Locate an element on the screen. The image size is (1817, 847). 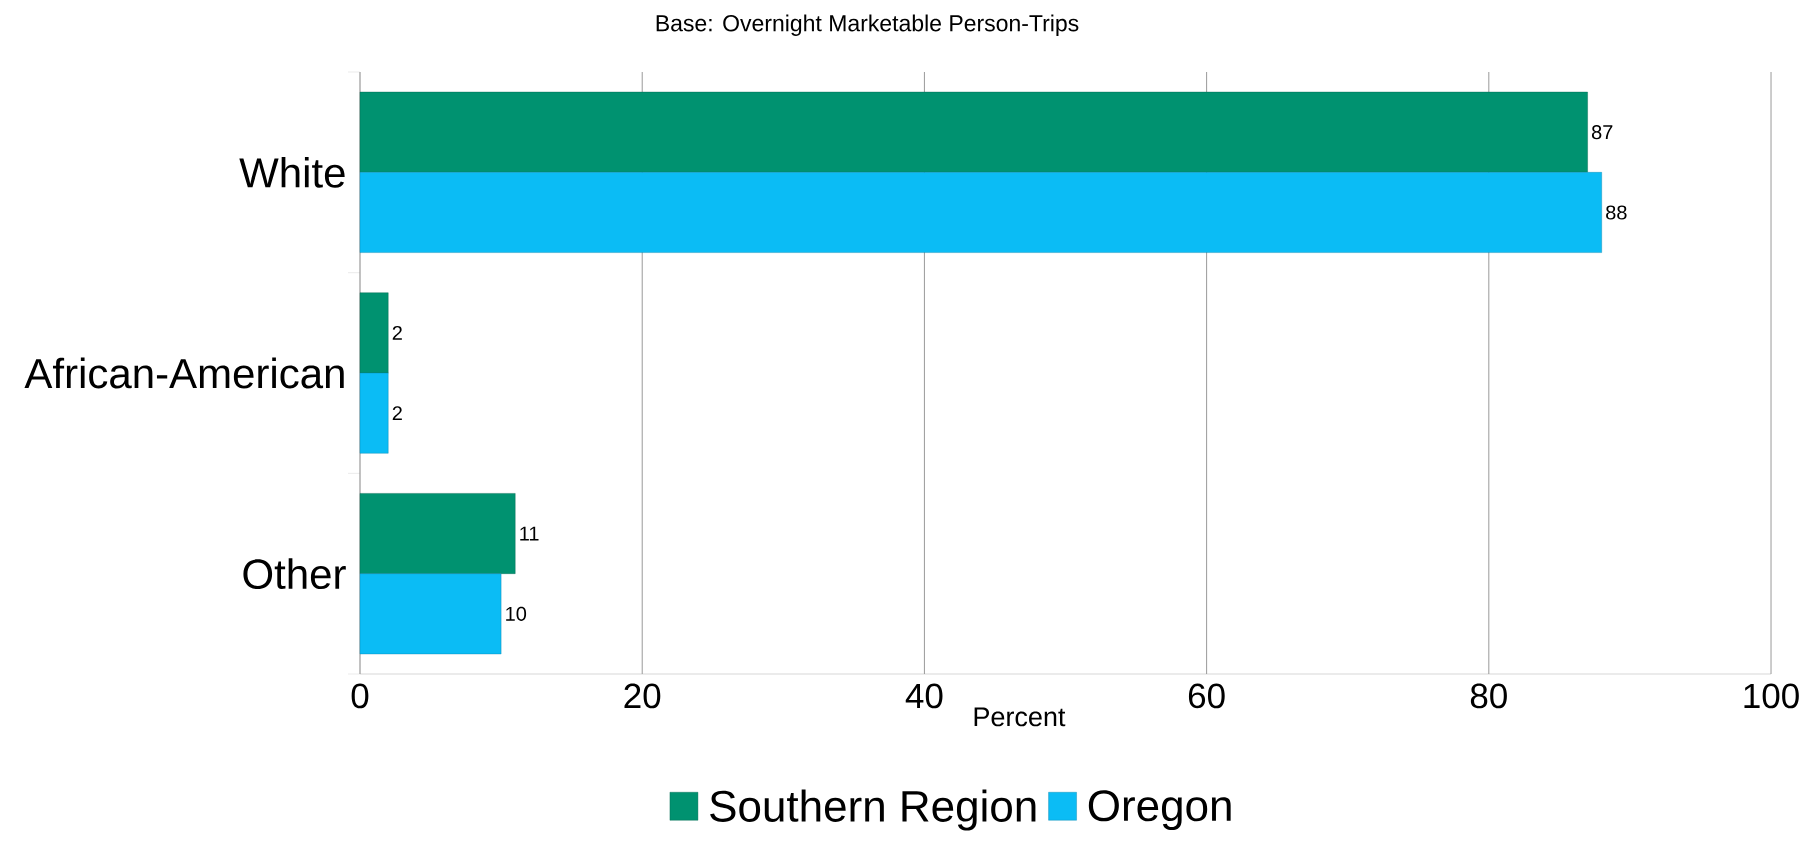
x-tick-label: 20 is located at coordinates (642, 696).